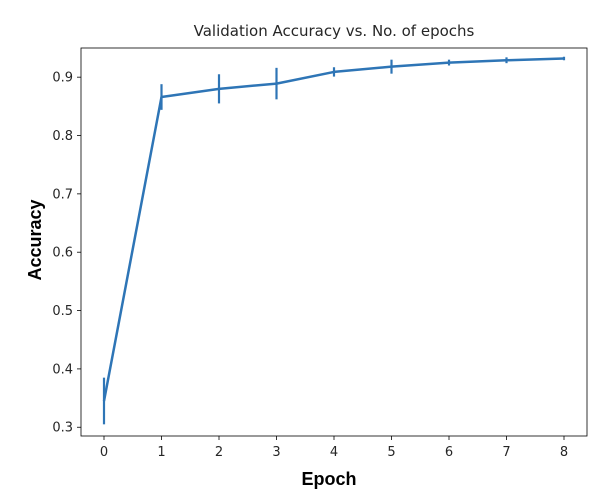  Describe the element at coordinates (62, 311) in the screenshot. I see `y-tick-label: 0.5` at that location.